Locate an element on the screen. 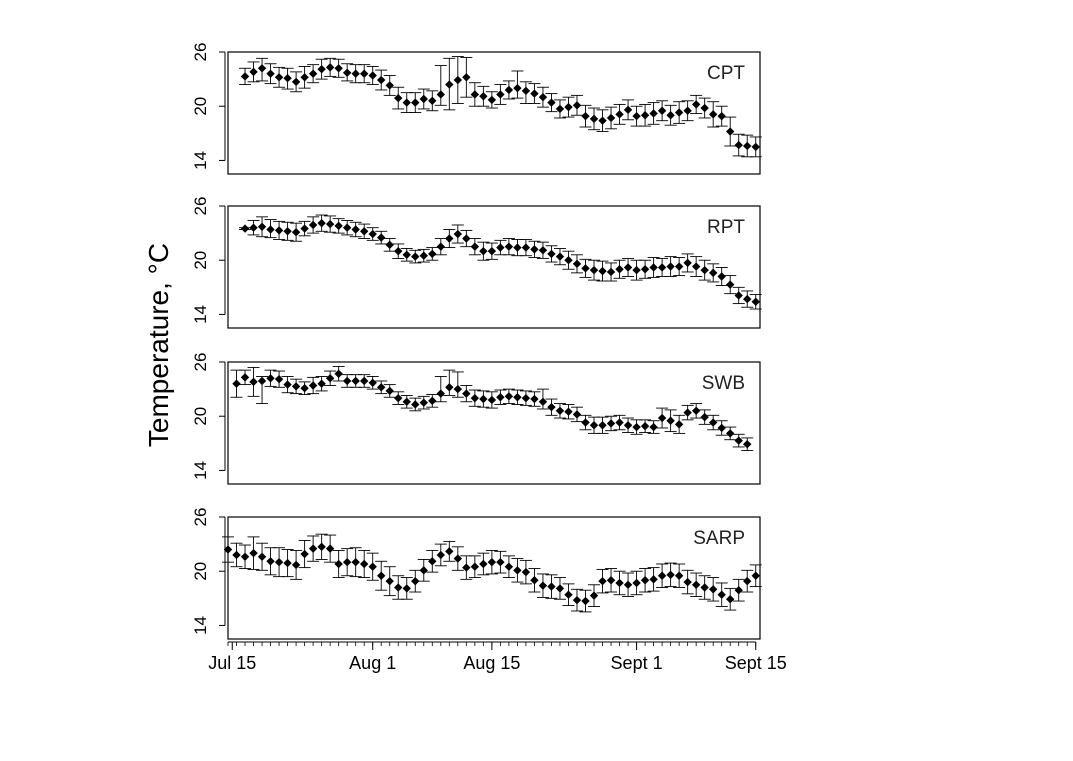 Image resolution: width=1073 pixels, height=761 pixels. panel-cpt: 14 20 26 CPT is located at coordinates (476, 109).